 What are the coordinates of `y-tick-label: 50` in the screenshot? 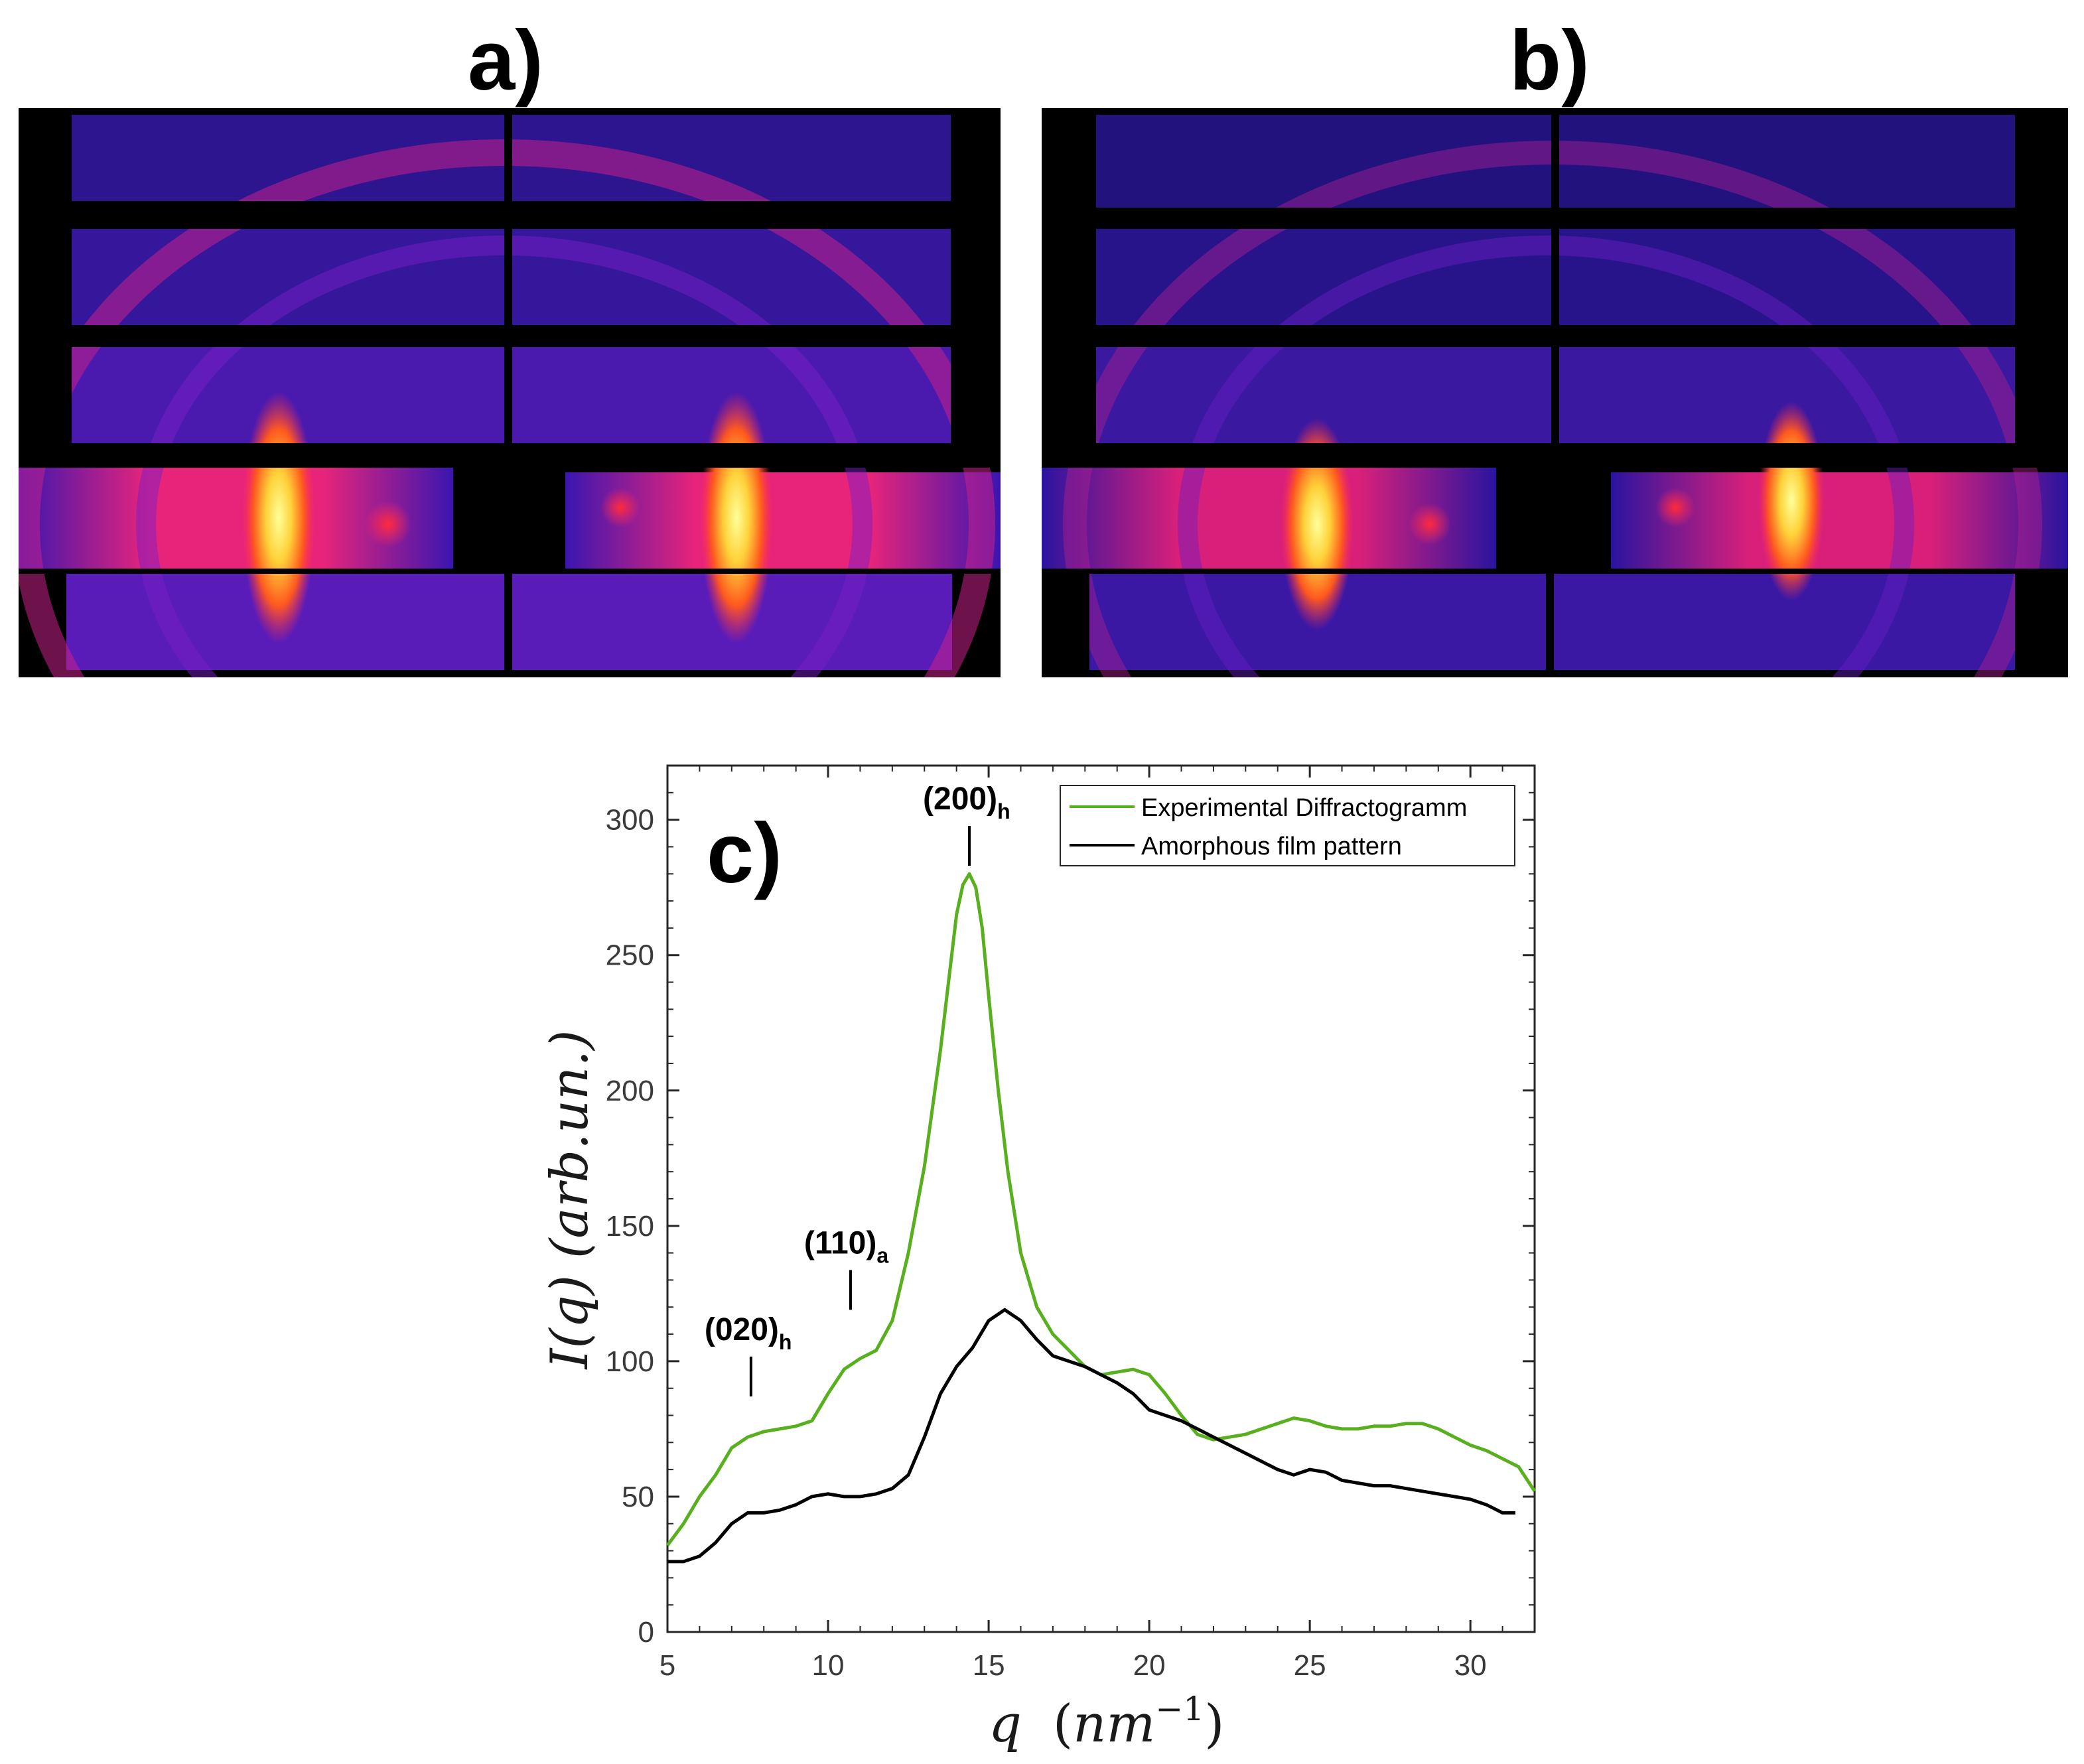 It's located at (638, 1497).